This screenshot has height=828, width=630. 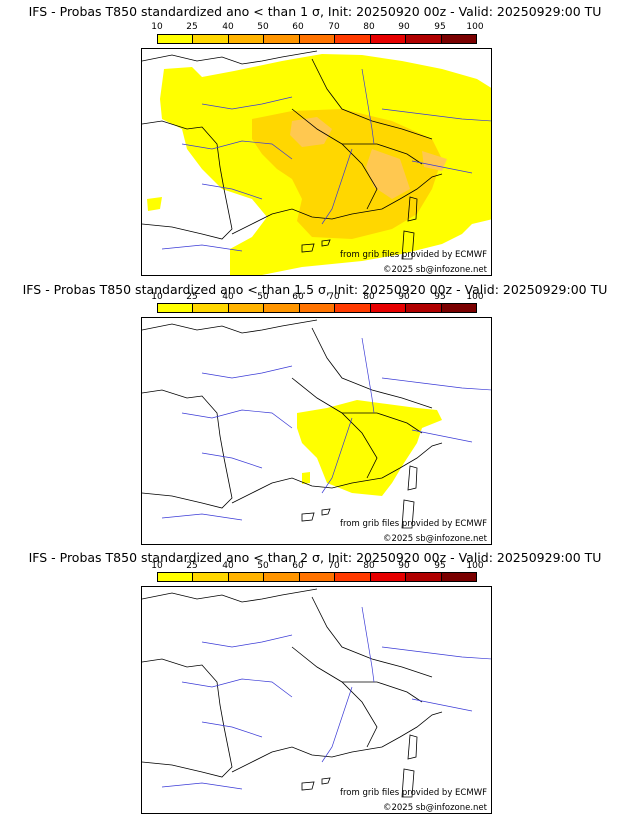 I want to click on tick: 40, so click(x=228, y=297).